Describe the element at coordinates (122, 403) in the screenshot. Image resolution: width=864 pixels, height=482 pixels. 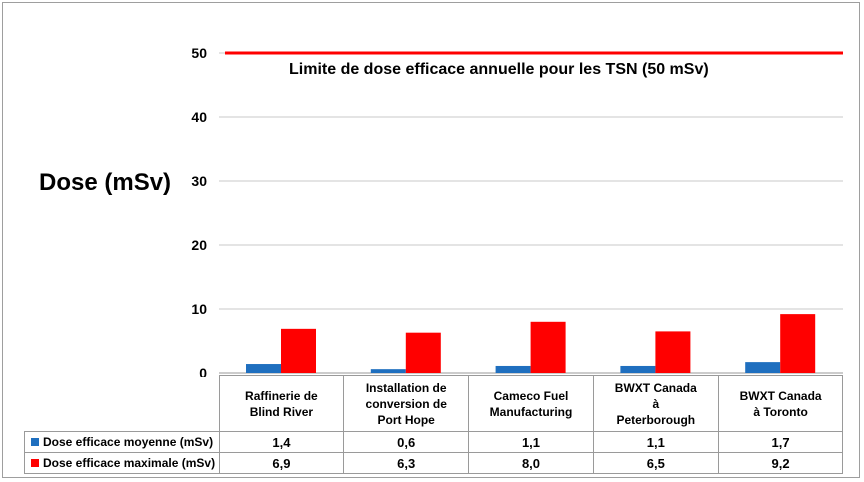
I see `table-corner` at that location.